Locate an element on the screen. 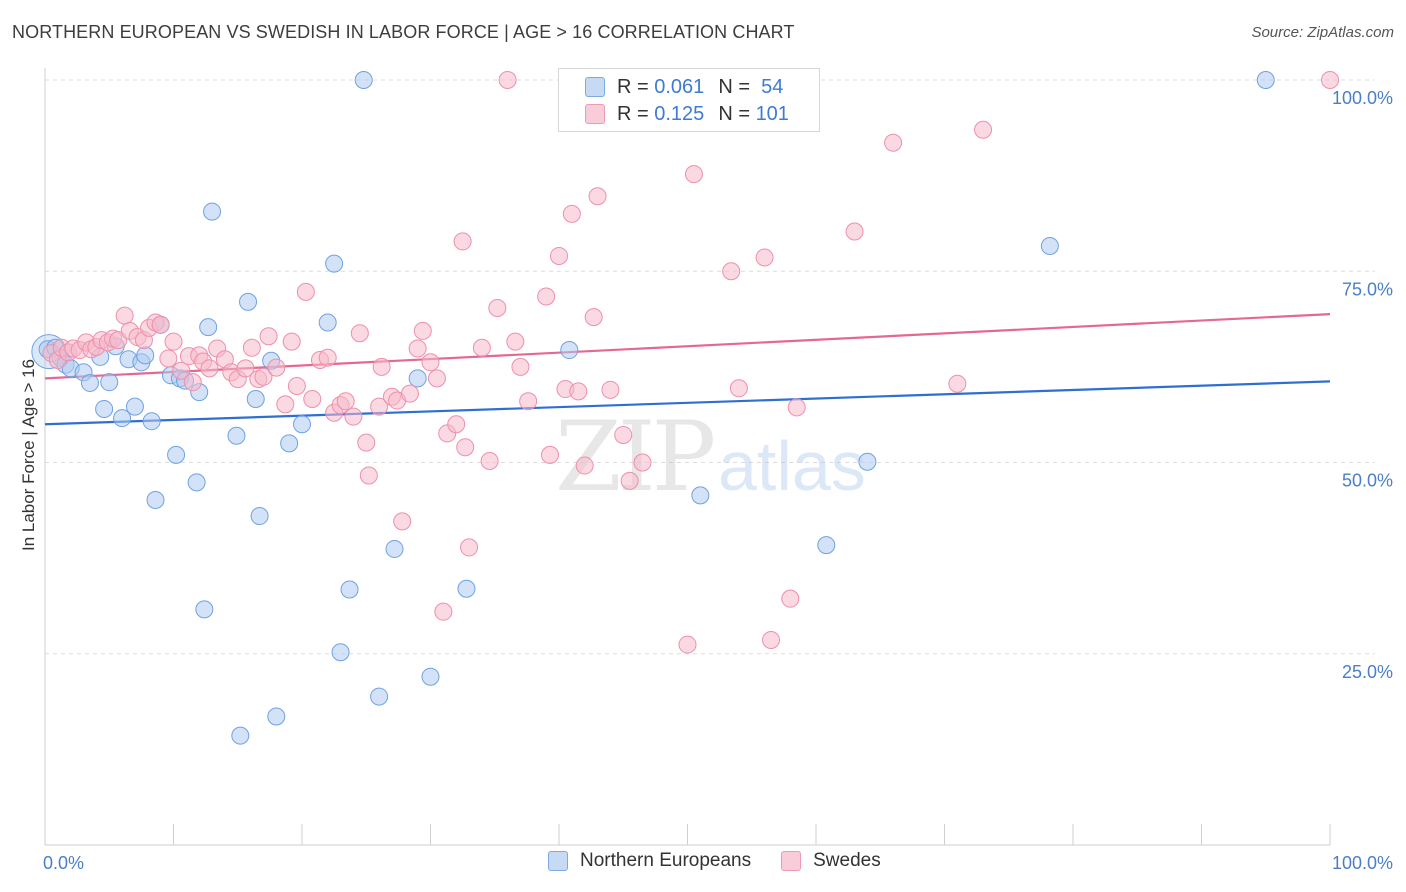  legend-item-northern-europeans: Northern Europeans is located at coordinates (649, 861).